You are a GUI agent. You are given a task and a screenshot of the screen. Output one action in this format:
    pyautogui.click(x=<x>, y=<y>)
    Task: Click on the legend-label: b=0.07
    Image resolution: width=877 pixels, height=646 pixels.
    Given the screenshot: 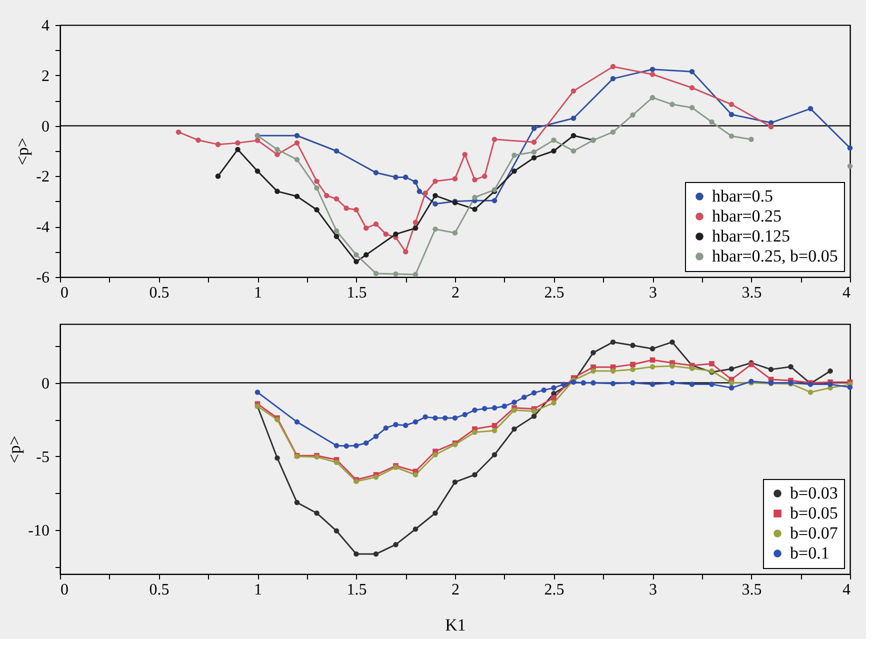 What is the action you would take?
    pyautogui.click(x=814, y=533)
    